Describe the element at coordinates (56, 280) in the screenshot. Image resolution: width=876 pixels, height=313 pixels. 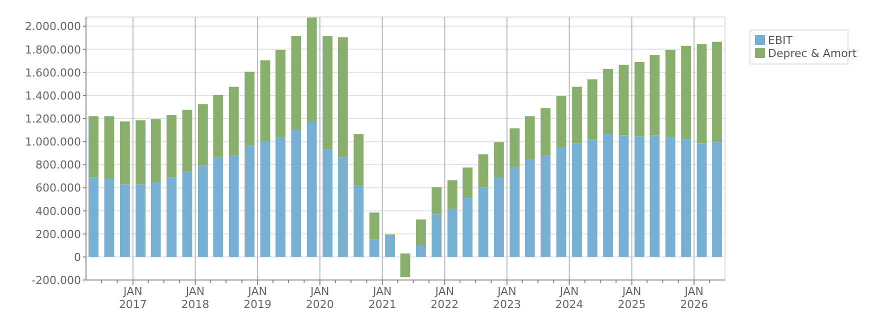
I see `y-tick-label: -200.000` at that location.